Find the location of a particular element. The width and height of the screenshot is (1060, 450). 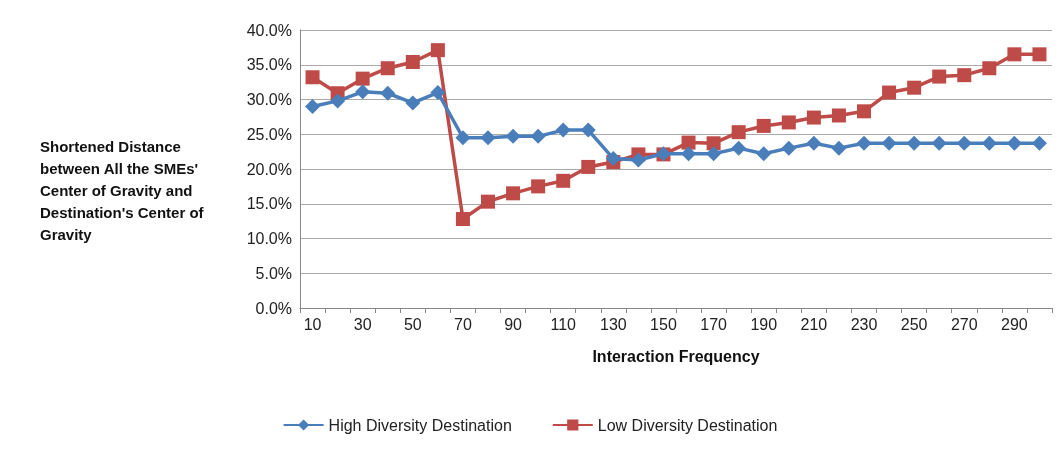

y-tick-label: 40.0% is located at coordinates (269, 30).